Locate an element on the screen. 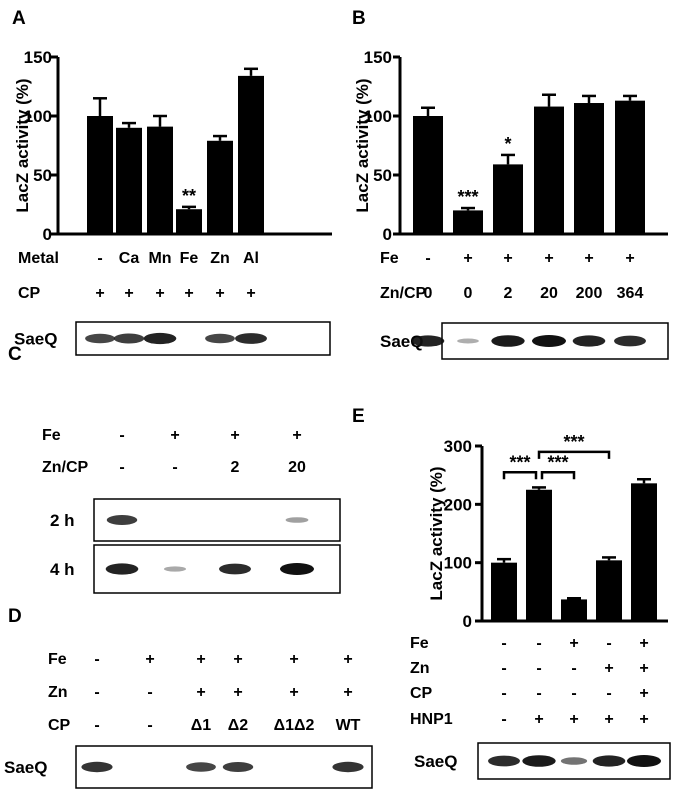 This screenshot has height=800, width=677. y-tick-label-b: 150 is located at coordinates (378, 57).